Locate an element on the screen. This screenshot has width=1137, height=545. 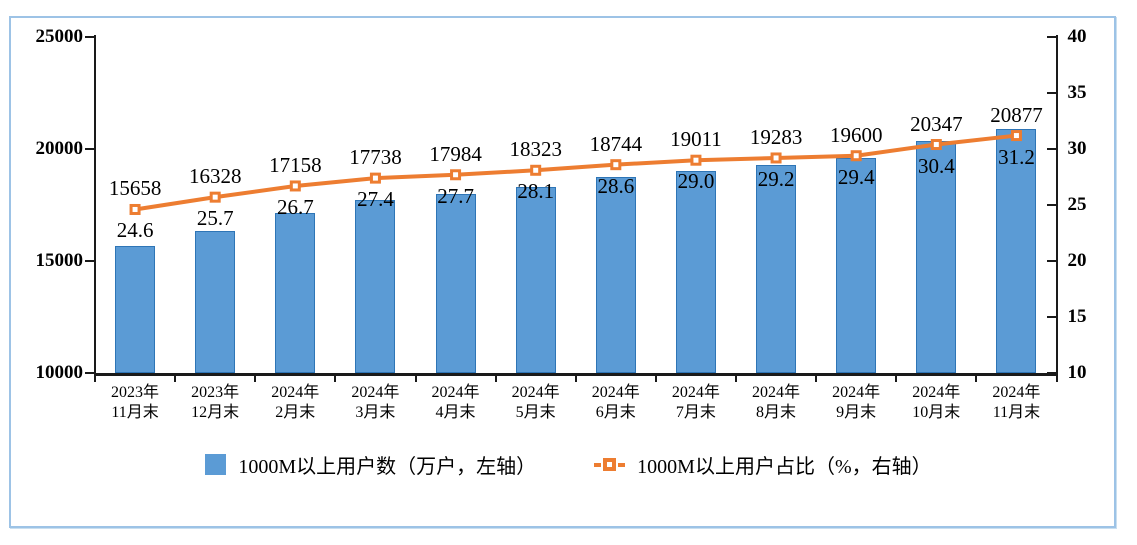
legend-item-bar-series: 1000M以上用户数（万户，左轴） is located at coordinates (370, 464).